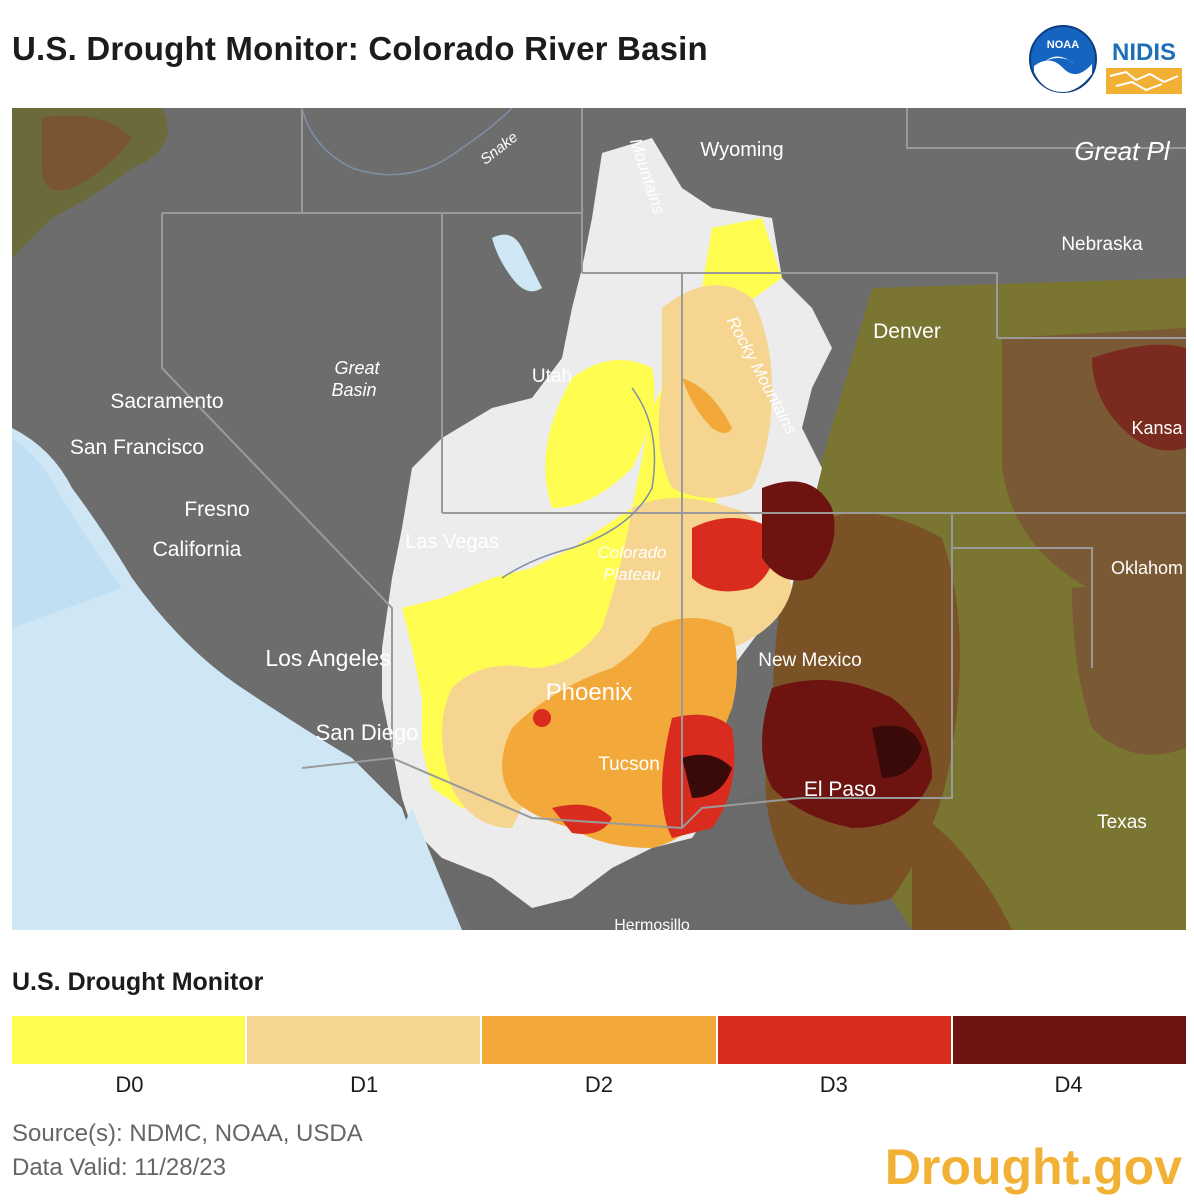  I want to click on label-las-vegas: Las Vegas, so click(451, 542).